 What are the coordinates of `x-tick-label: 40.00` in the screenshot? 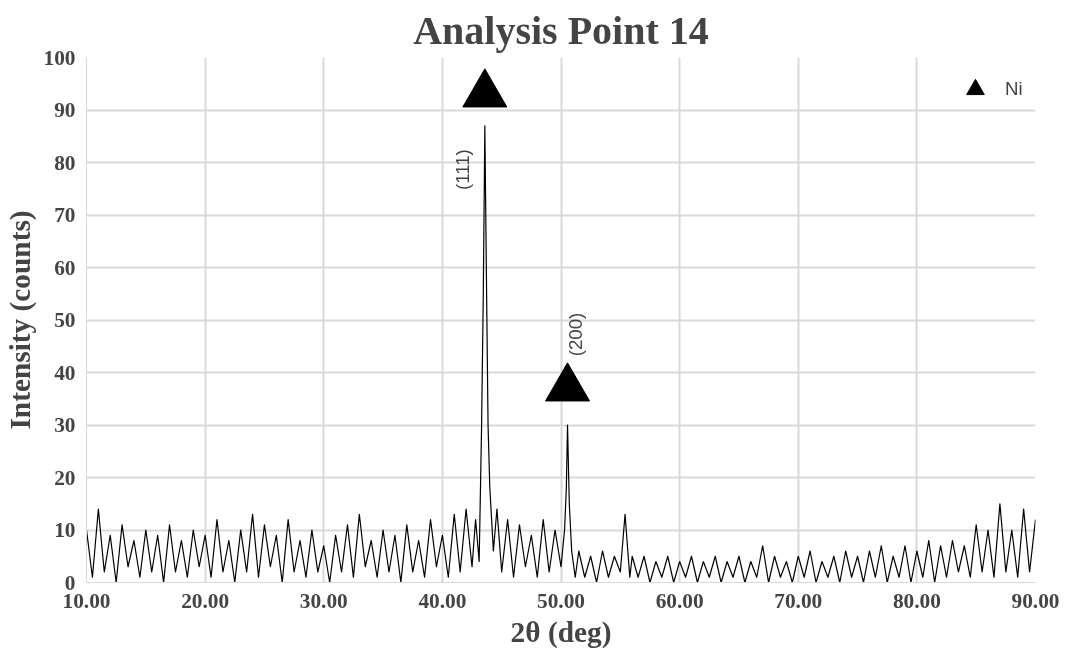 It's located at (442, 600).